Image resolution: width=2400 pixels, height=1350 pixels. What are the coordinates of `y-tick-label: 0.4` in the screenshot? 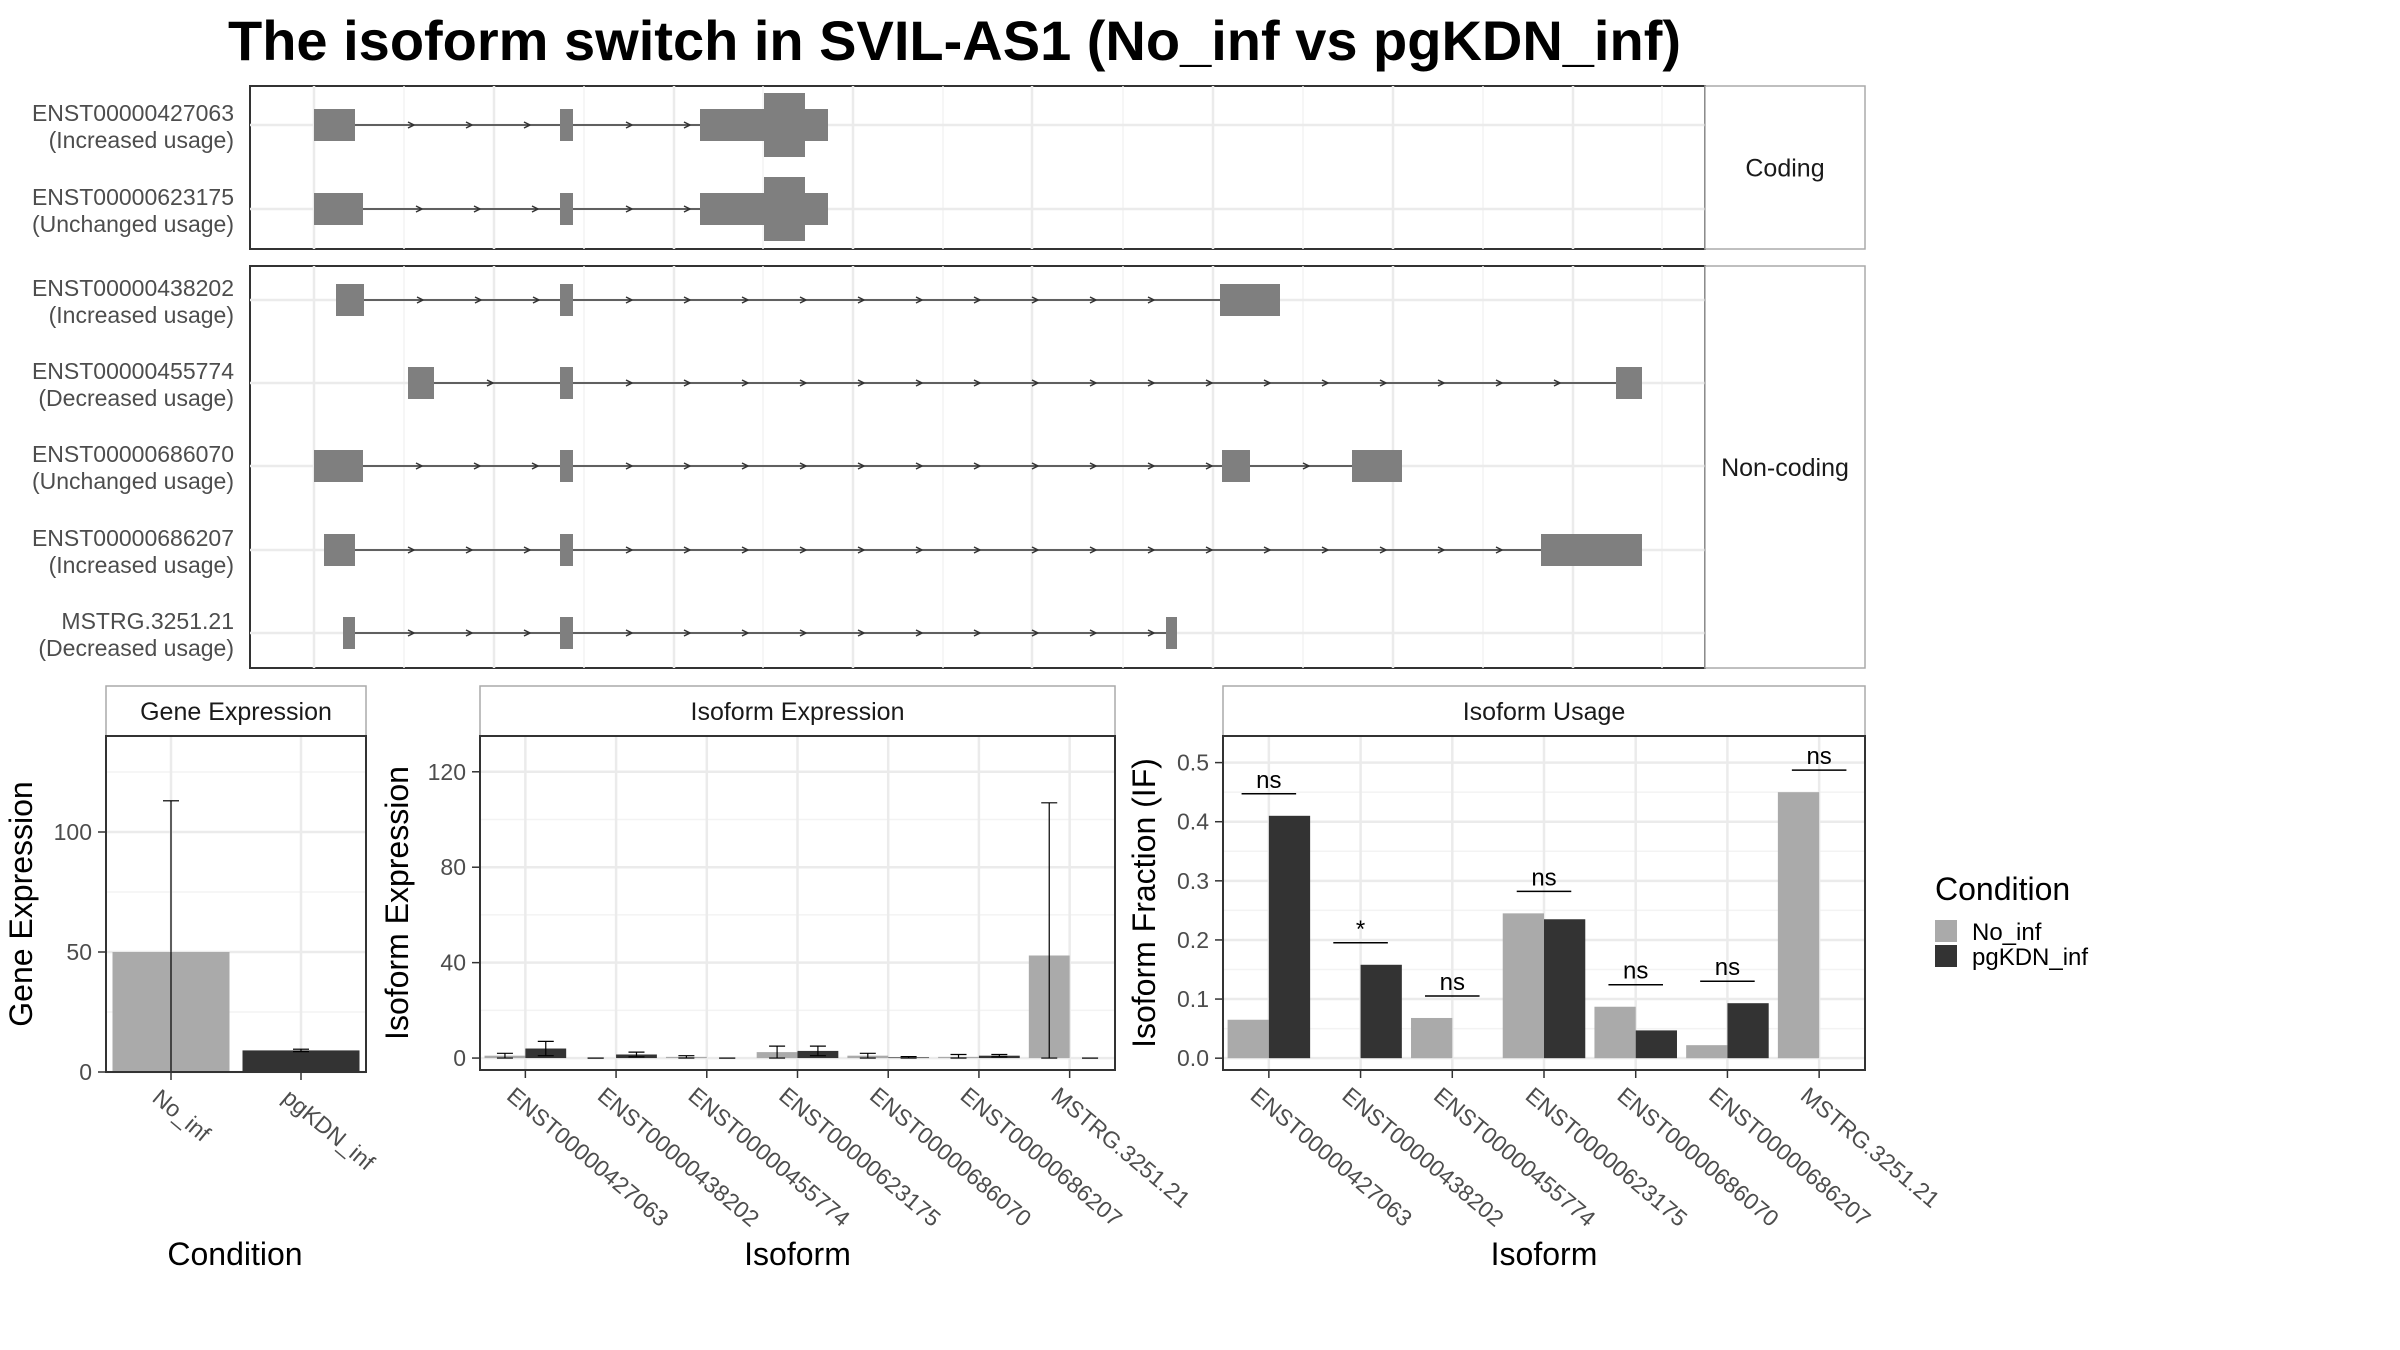 It's located at (1193, 822).